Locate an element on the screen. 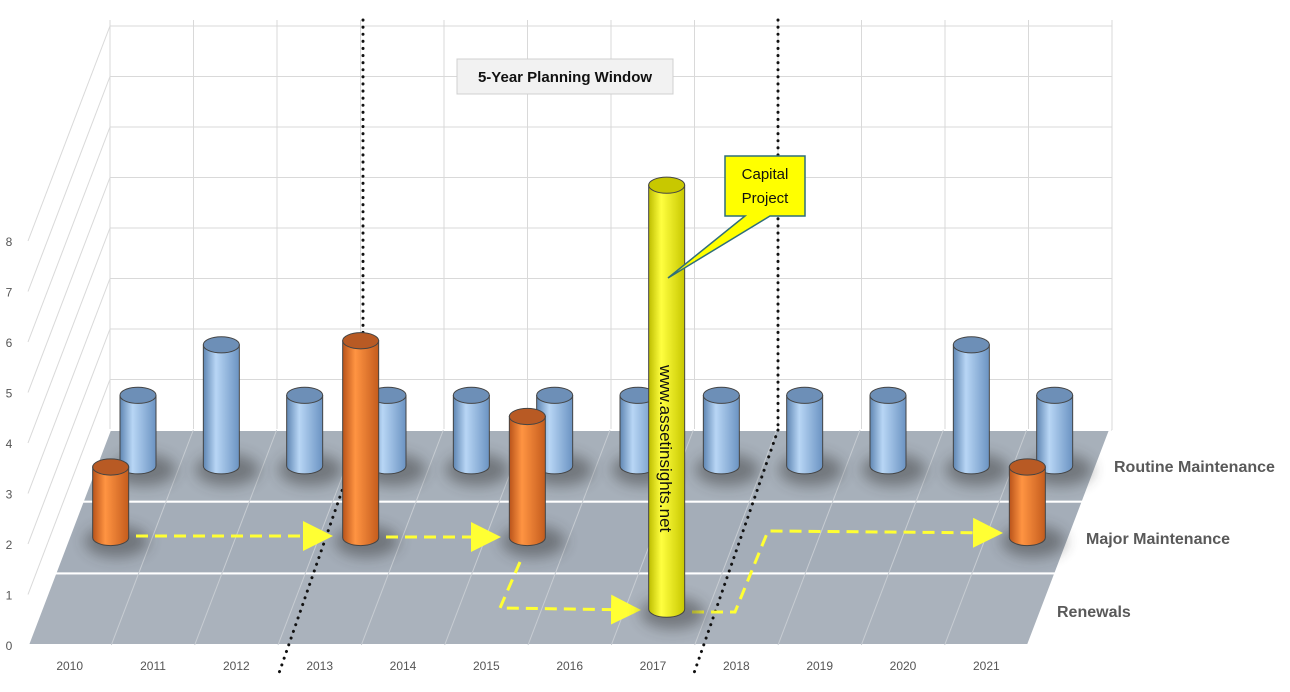  x-tick-label: 2013 is located at coordinates (319, 666).